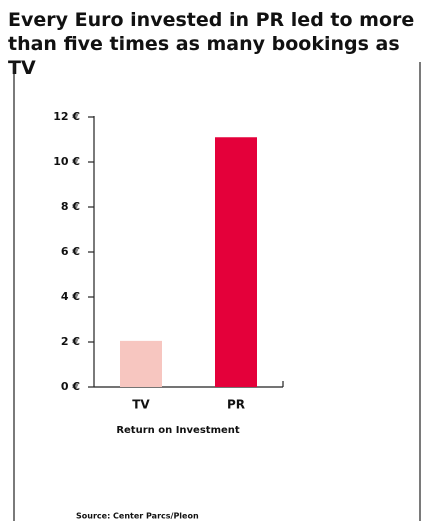 This screenshot has width=425, height=521. Describe the element at coordinates (70, 386) in the screenshot. I see `y-tick-label: 0 €` at that location.